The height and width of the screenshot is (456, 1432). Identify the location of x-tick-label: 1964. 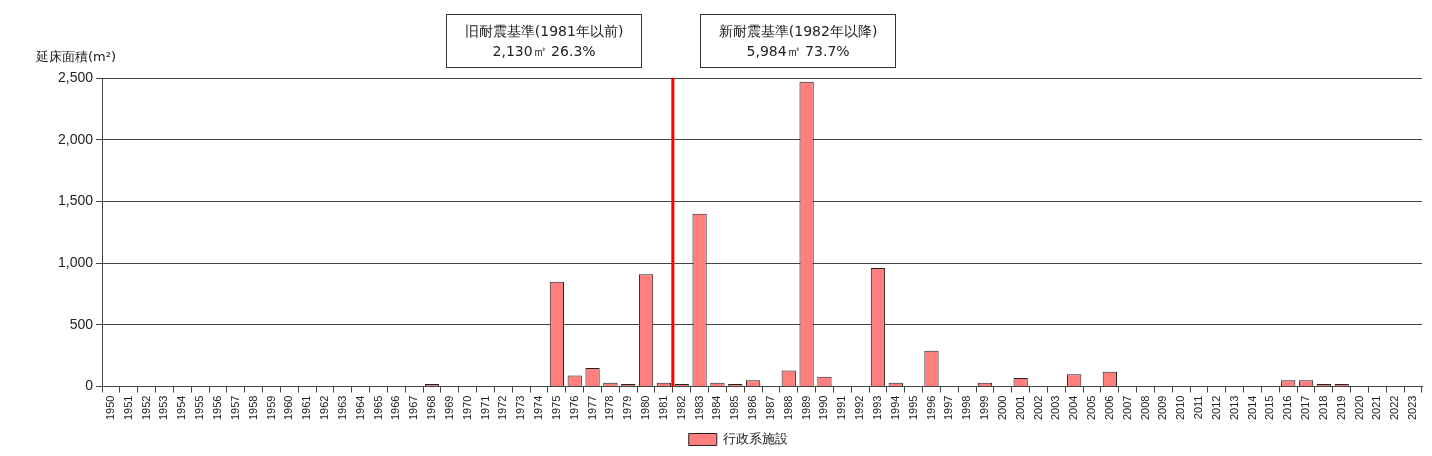
(359, 408).